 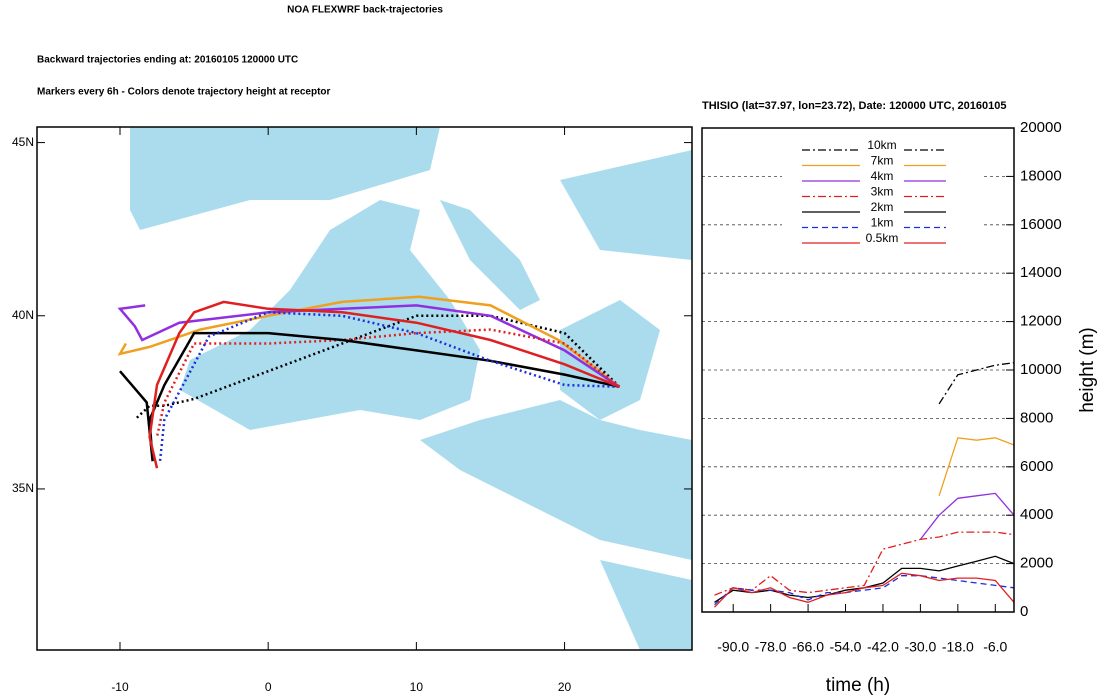 What do you see at coordinates (1041, 369) in the screenshot?
I see `y-tick-label: 10000` at bounding box center [1041, 369].